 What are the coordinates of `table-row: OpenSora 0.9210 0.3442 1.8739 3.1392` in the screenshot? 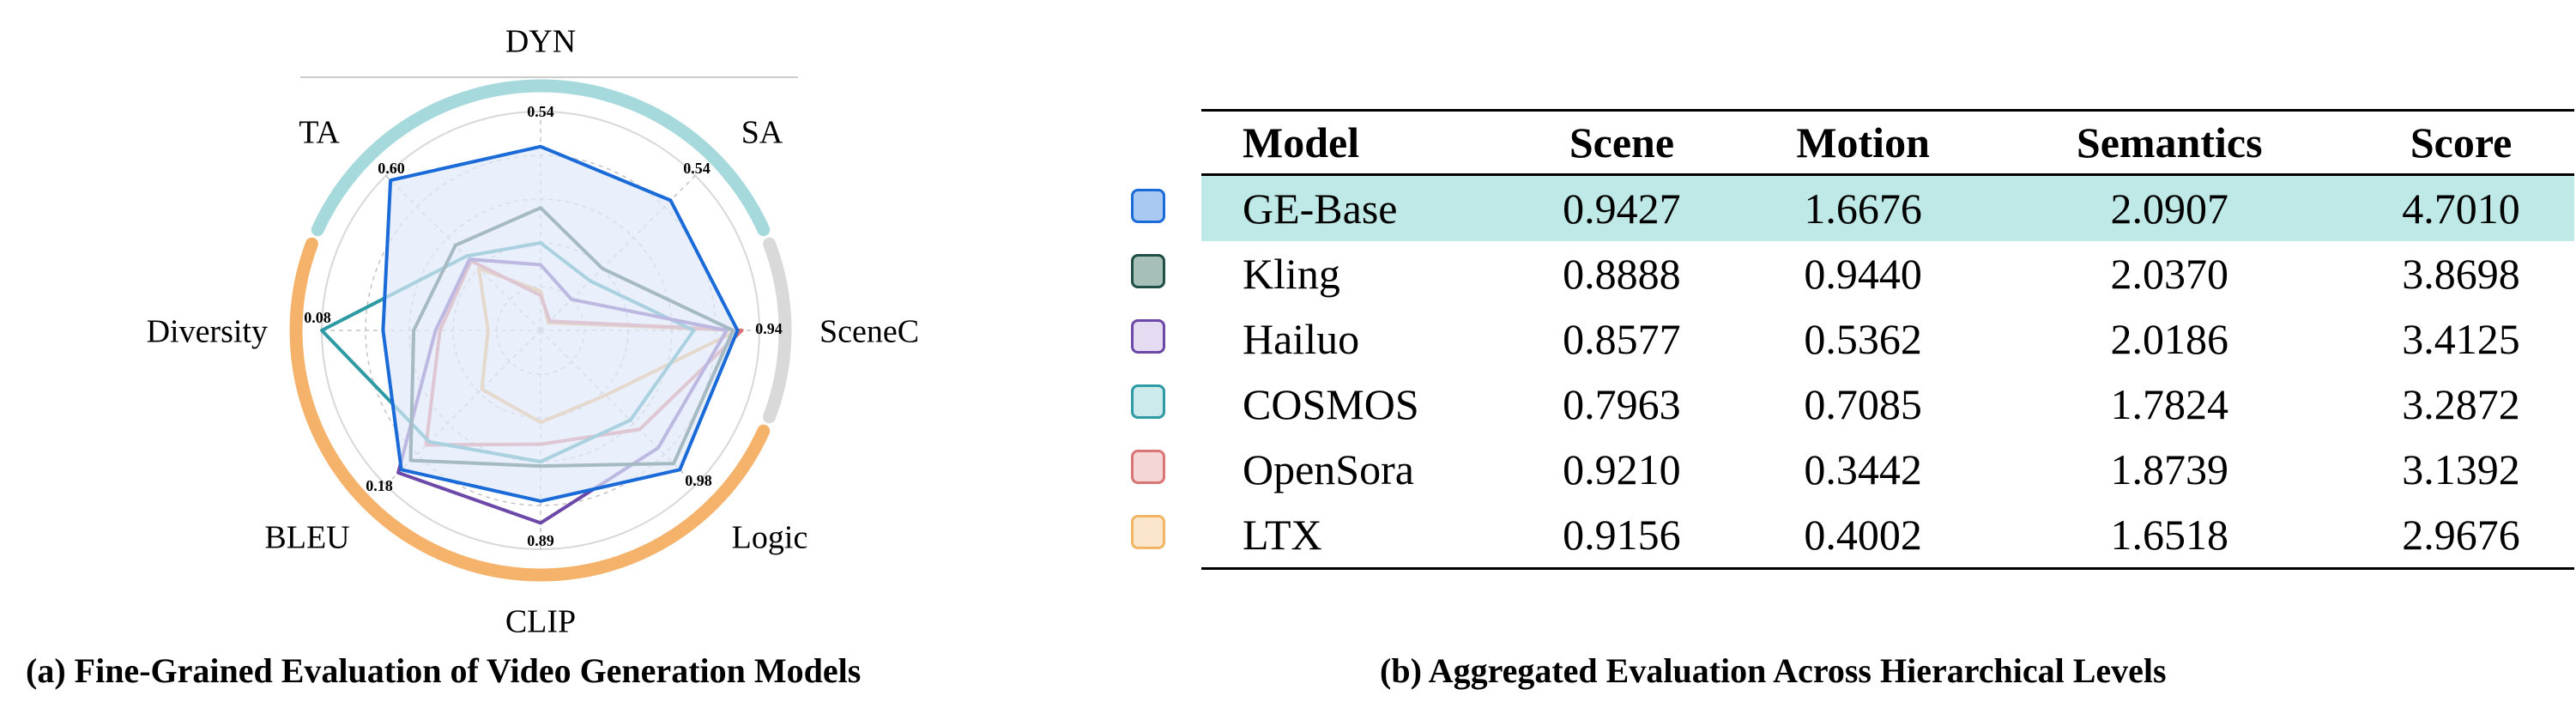 It's located at (1887, 469).